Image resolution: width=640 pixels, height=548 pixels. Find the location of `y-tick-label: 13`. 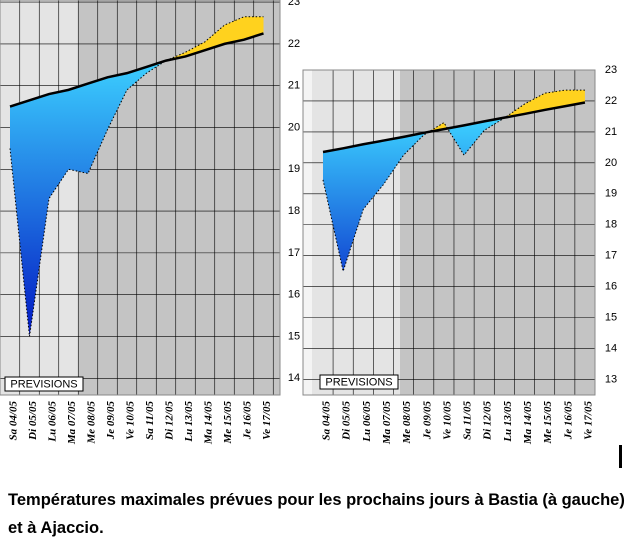

y-tick-label: 13 is located at coordinates (611, 379).